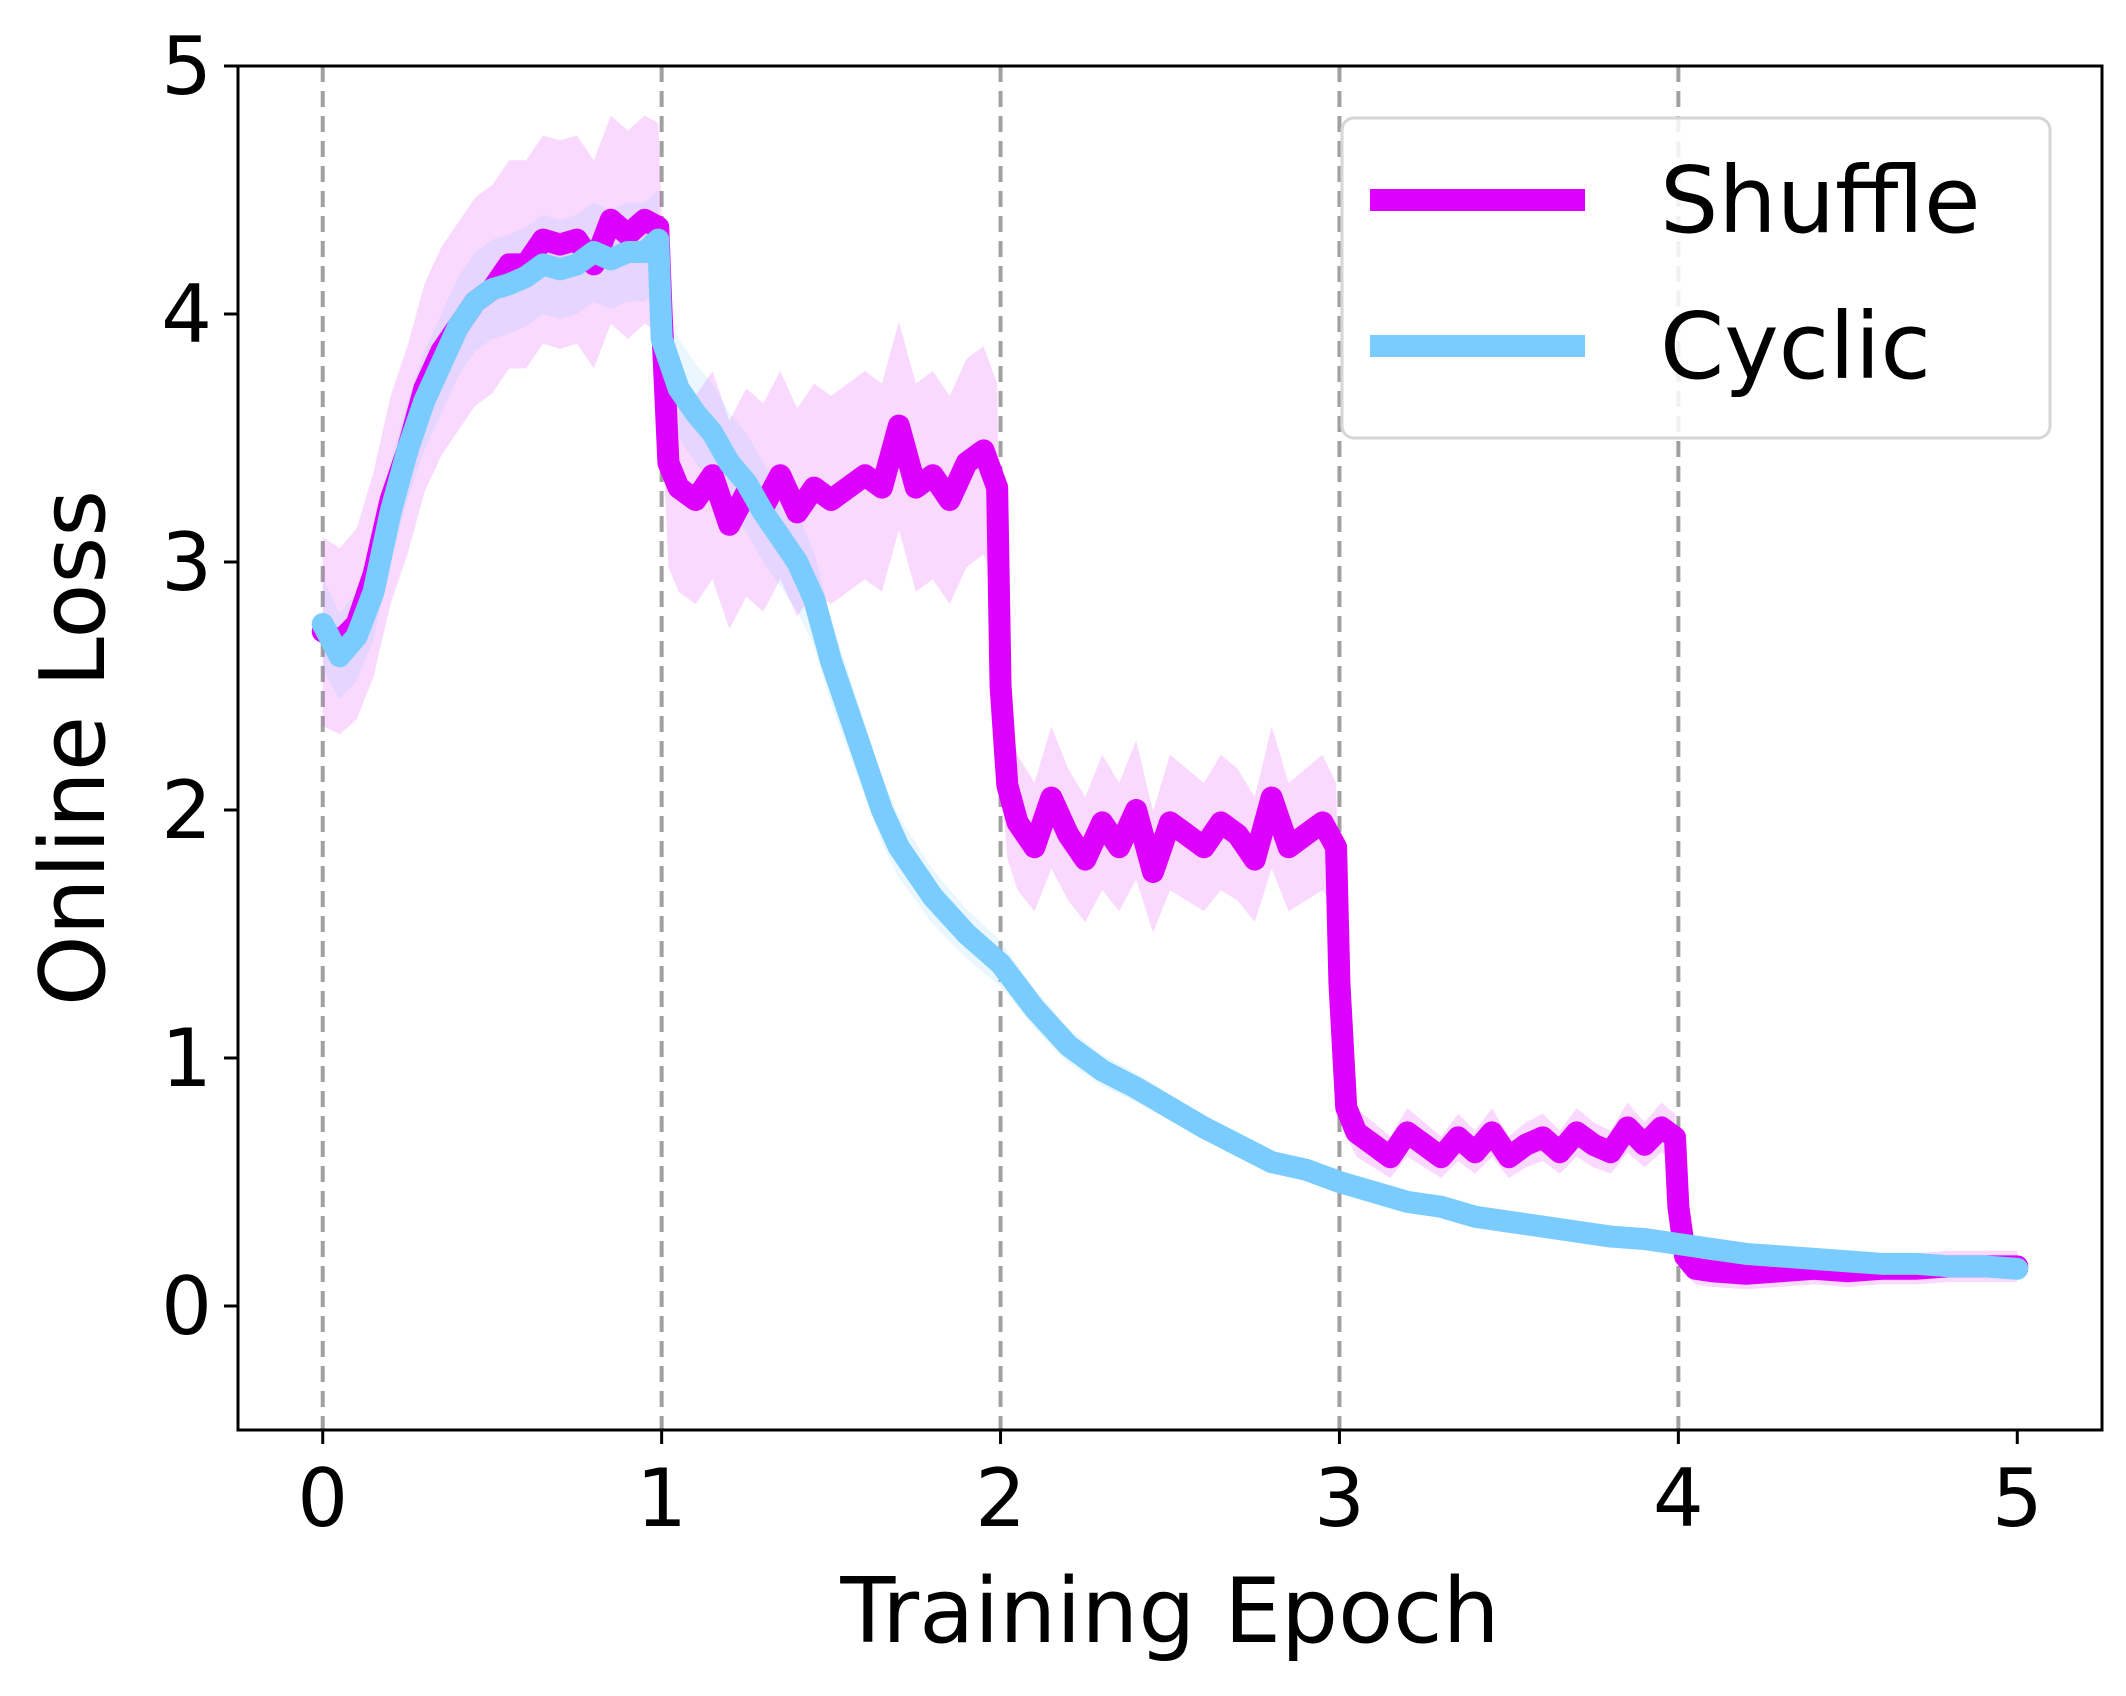  I want to click on y-axis-label: Online Loss, so click(73, 748).